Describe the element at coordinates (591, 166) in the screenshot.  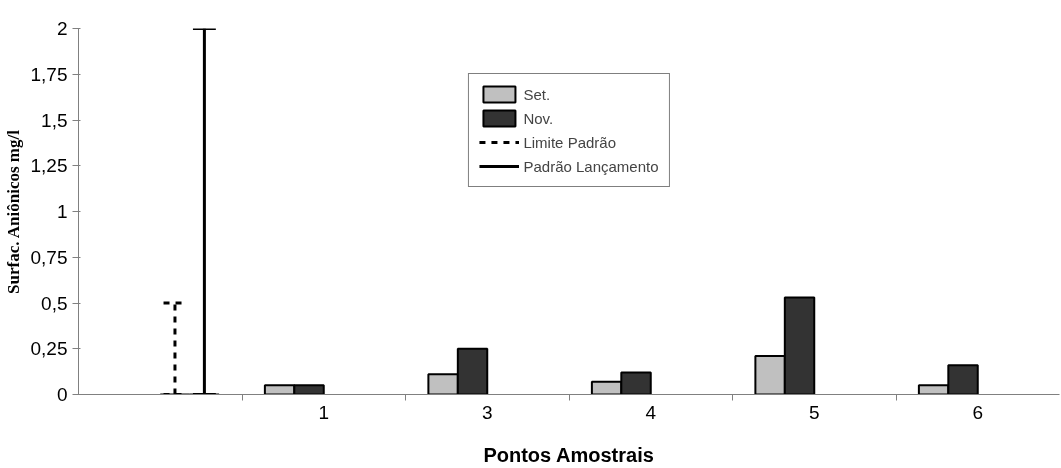
I see `legend-label: Padrão Lançamento` at that location.